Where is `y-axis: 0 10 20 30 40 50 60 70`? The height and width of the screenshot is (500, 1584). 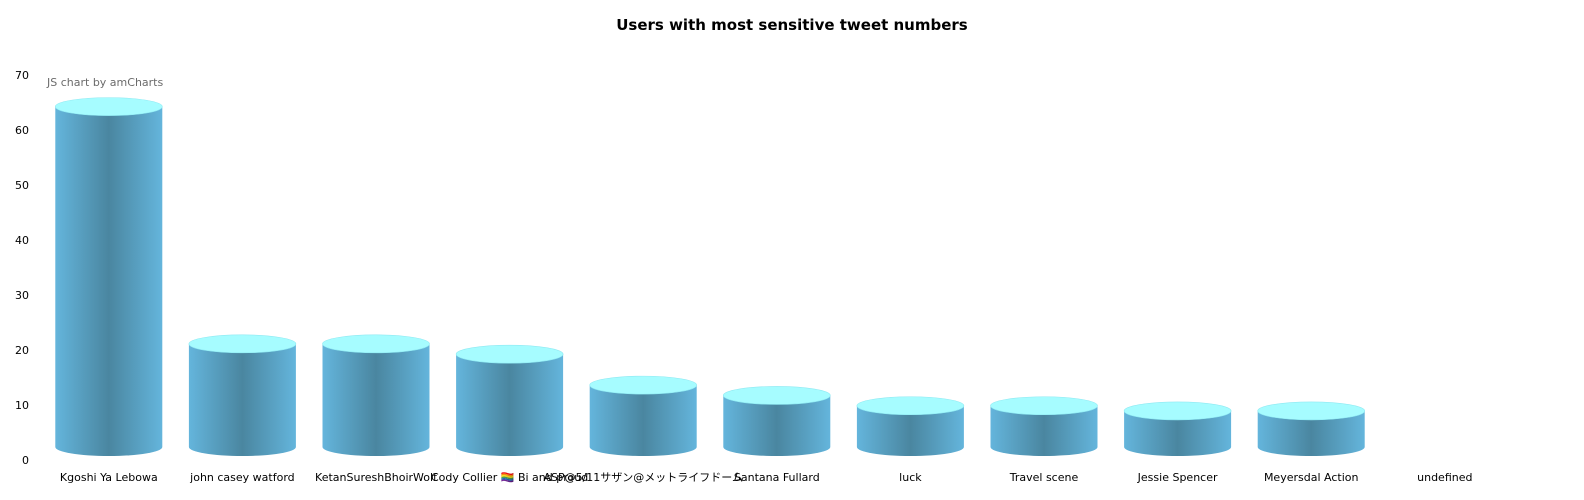
y-axis: 0 10 20 30 40 50 60 70 is located at coordinates (22, 268).